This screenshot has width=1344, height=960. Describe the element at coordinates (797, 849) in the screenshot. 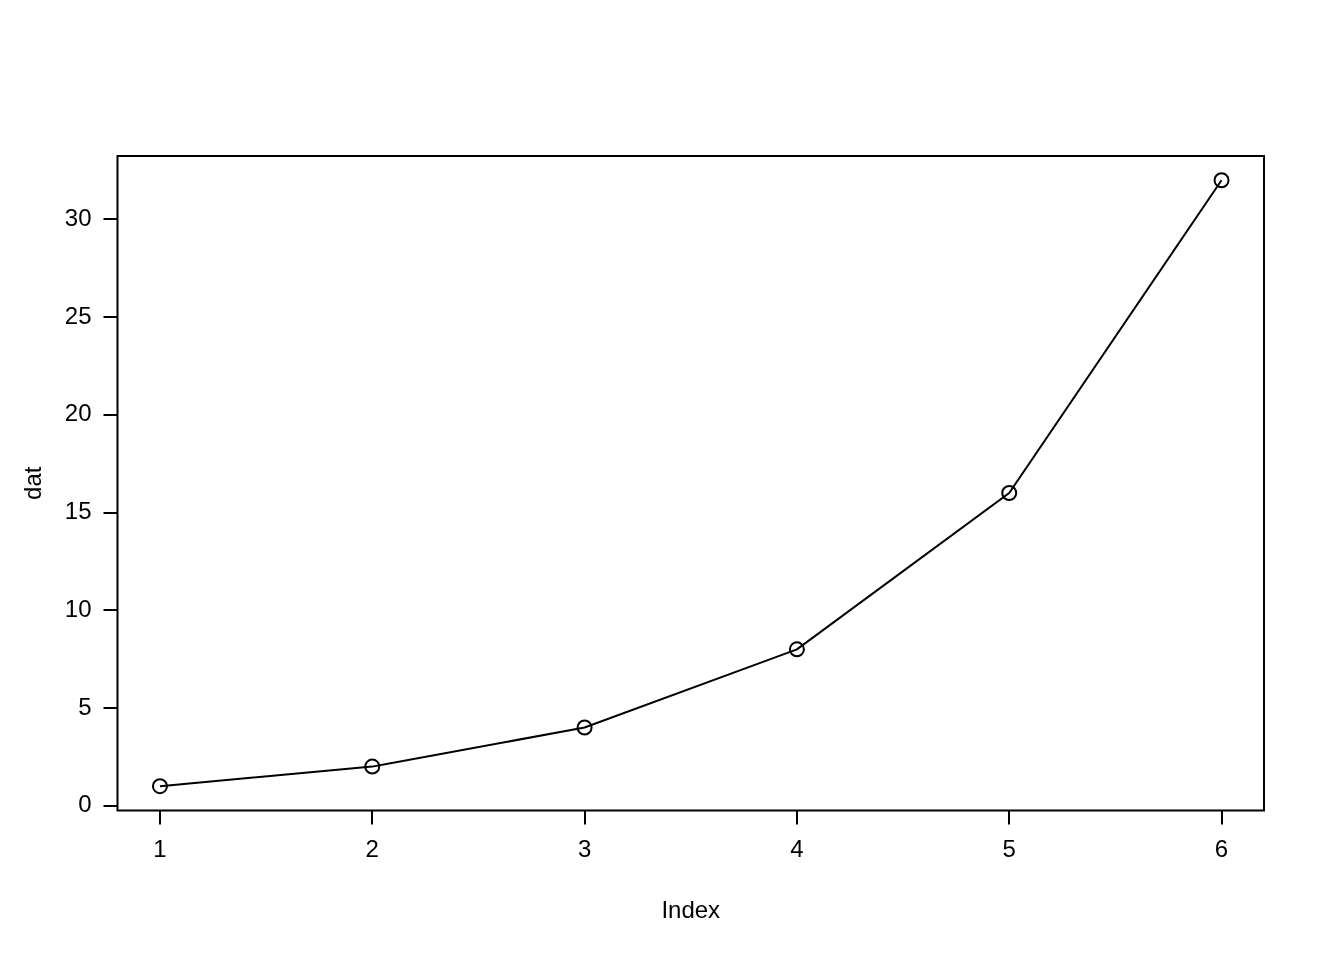

I see `x-tick-label: 4` at that location.